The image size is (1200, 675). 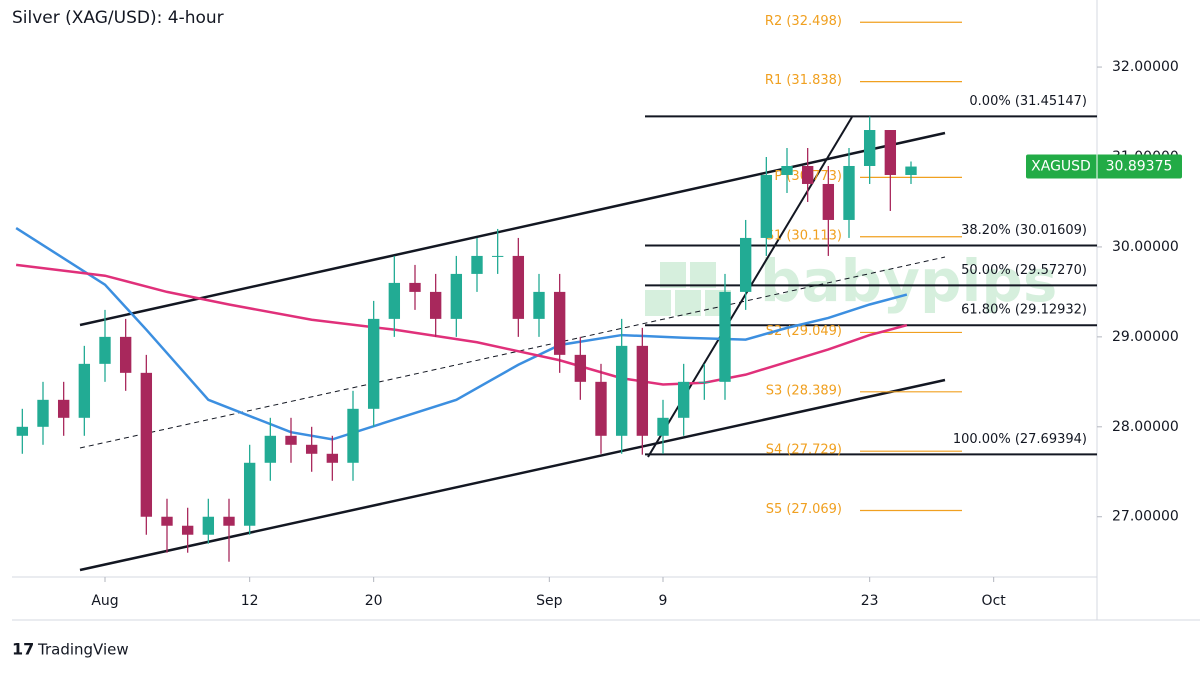 I want to click on footer-logo: 17 TradingView, so click(x=70, y=649).